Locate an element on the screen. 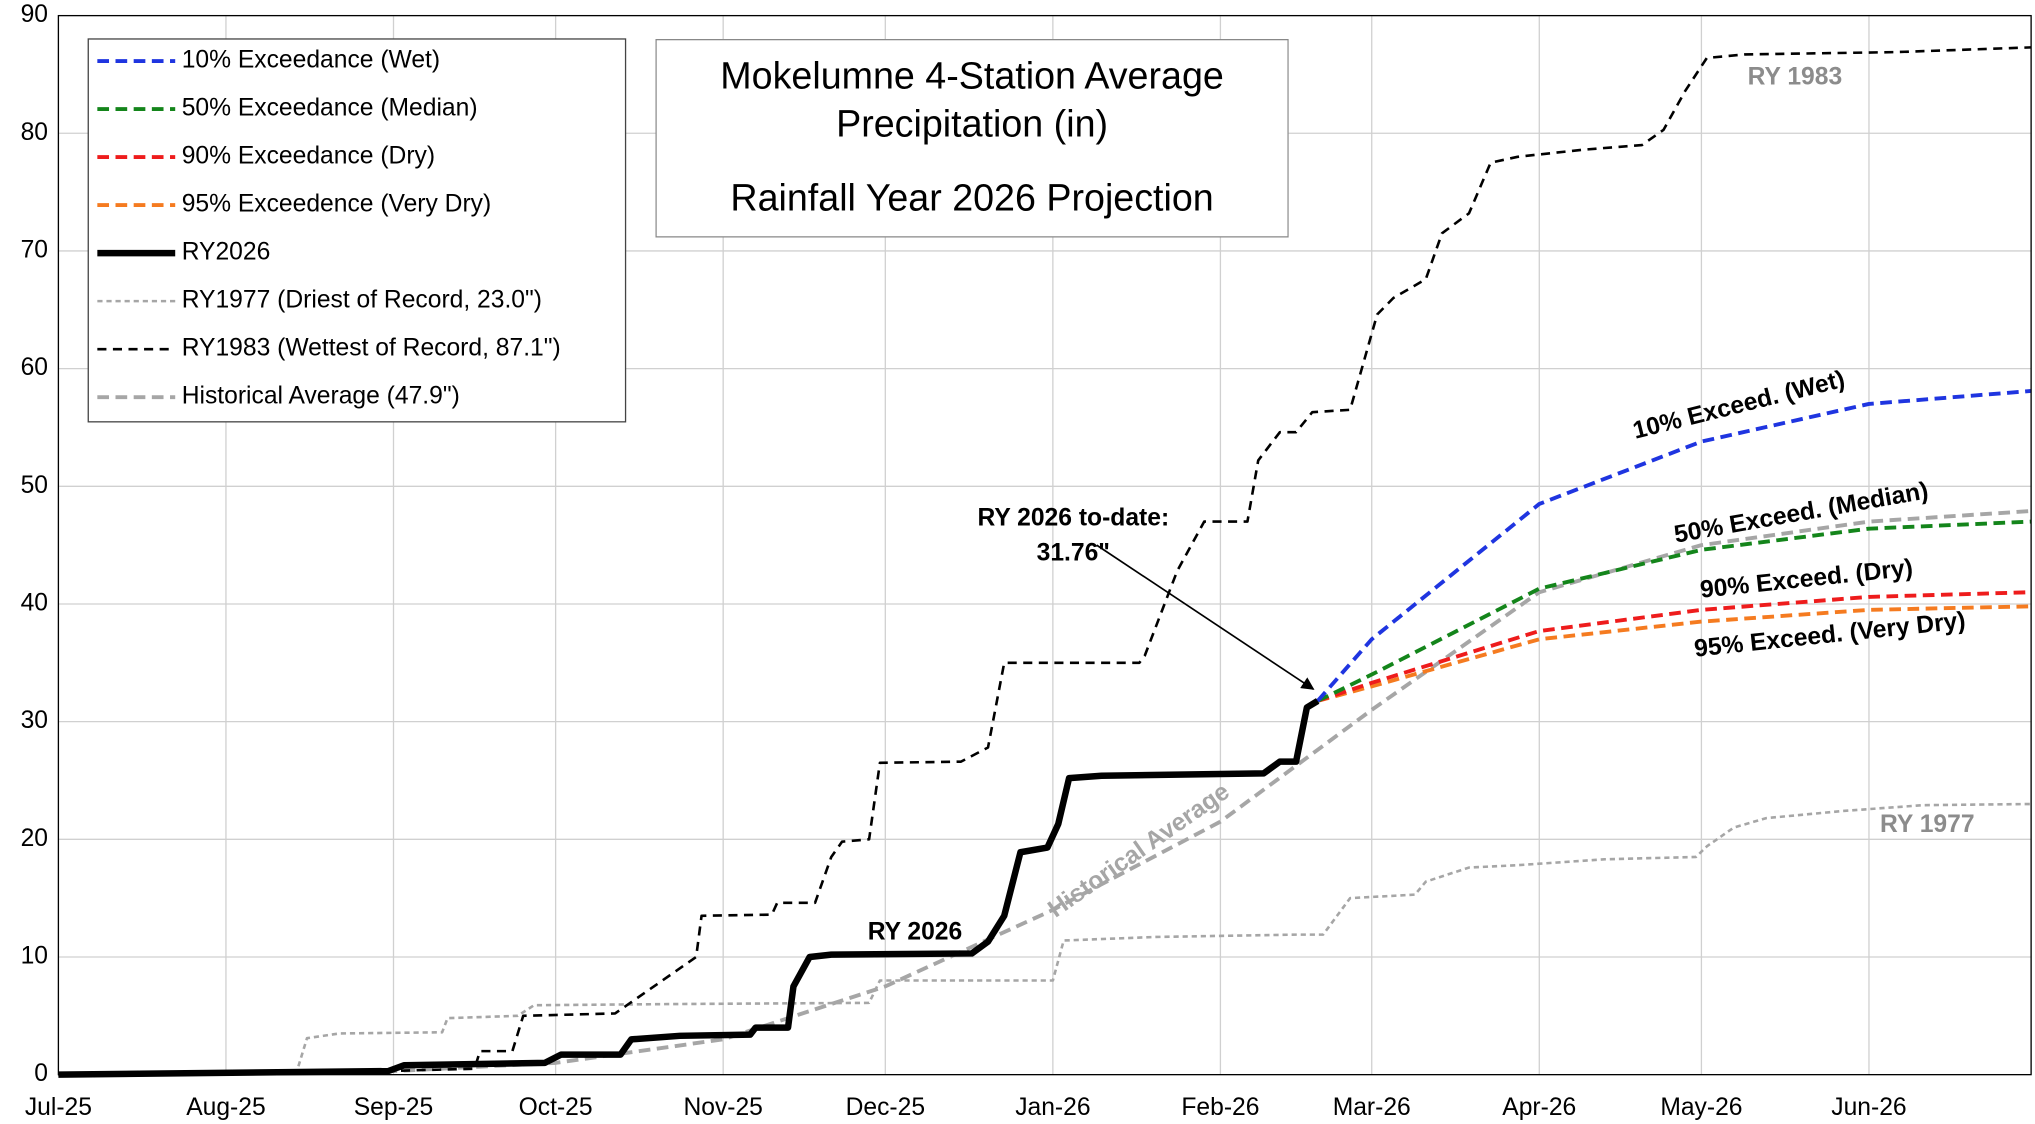 The image size is (2035, 1124). x-tick-label: Apr-26 is located at coordinates (1539, 1107).